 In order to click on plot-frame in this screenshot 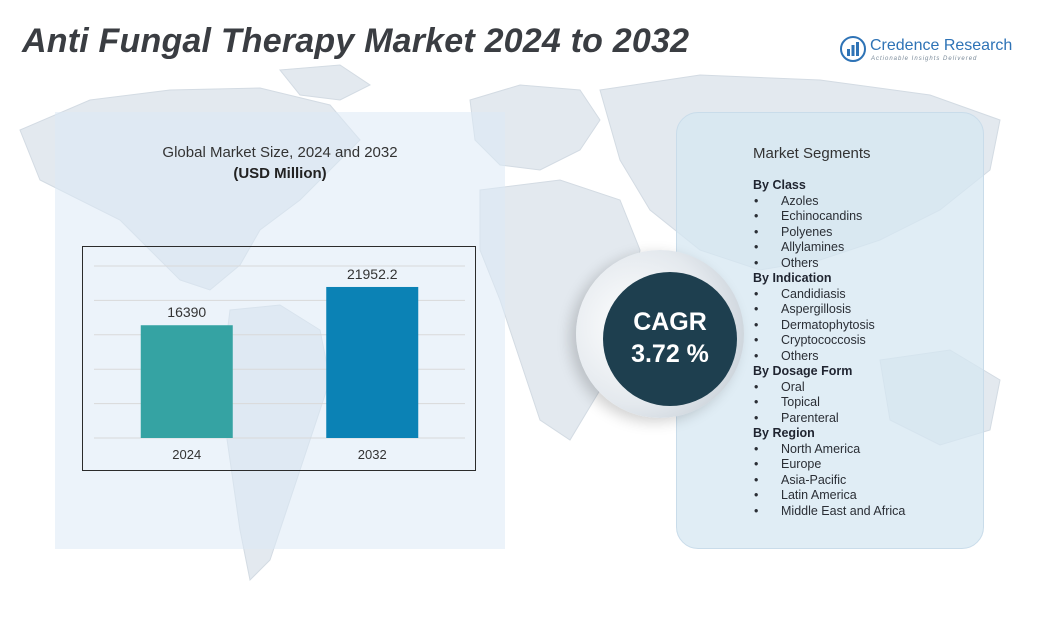, I will do `click(279, 358)`.